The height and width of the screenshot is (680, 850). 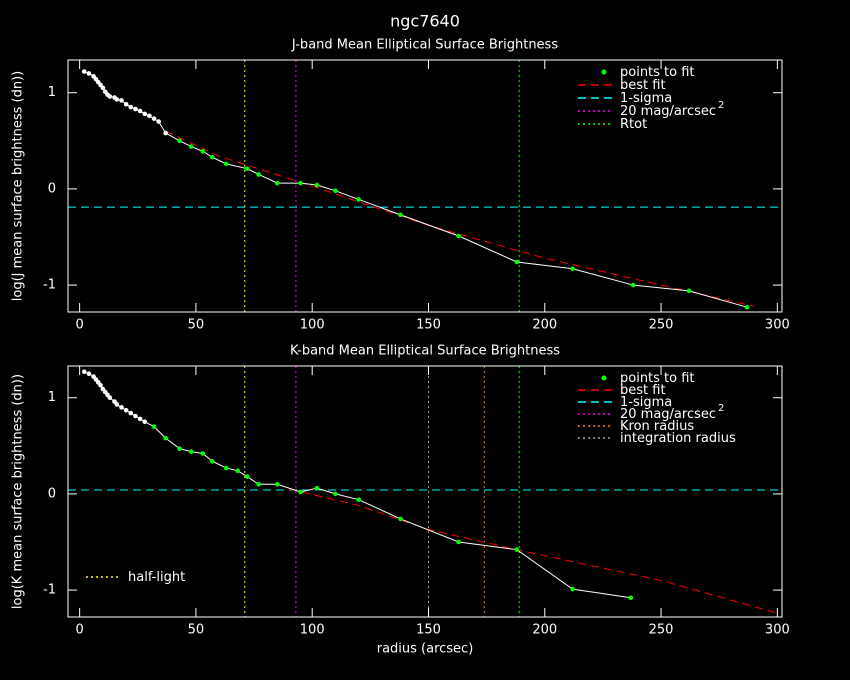 What do you see at coordinates (312, 630) in the screenshot?
I see `x-tick-label: 100` at bounding box center [312, 630].